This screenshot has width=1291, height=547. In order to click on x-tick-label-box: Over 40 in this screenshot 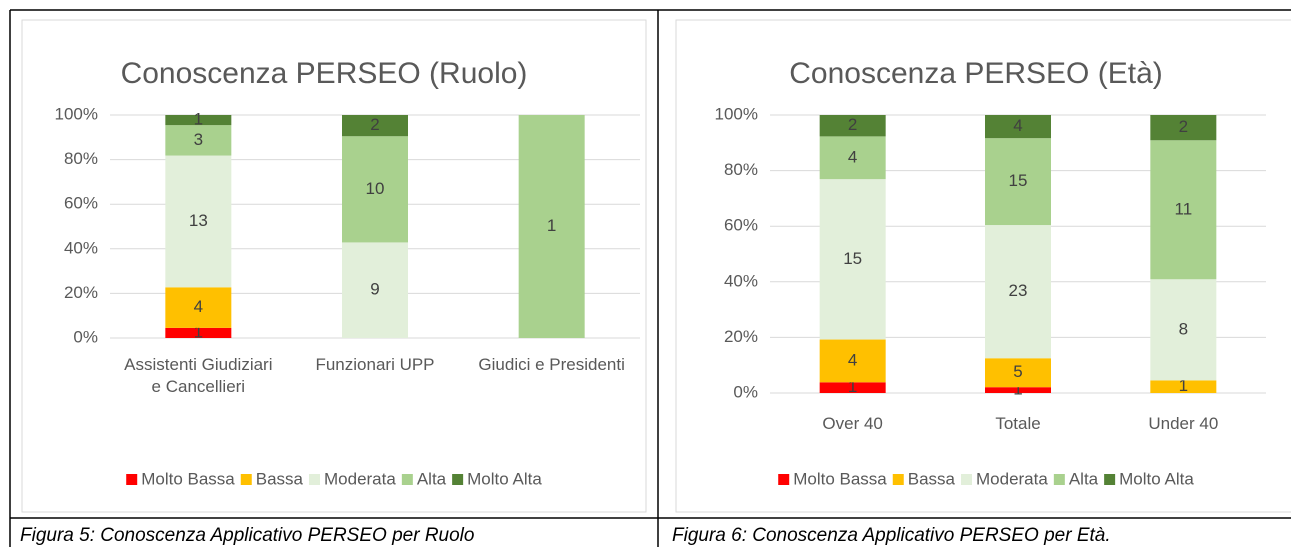, I will do `click(852, 423)`.